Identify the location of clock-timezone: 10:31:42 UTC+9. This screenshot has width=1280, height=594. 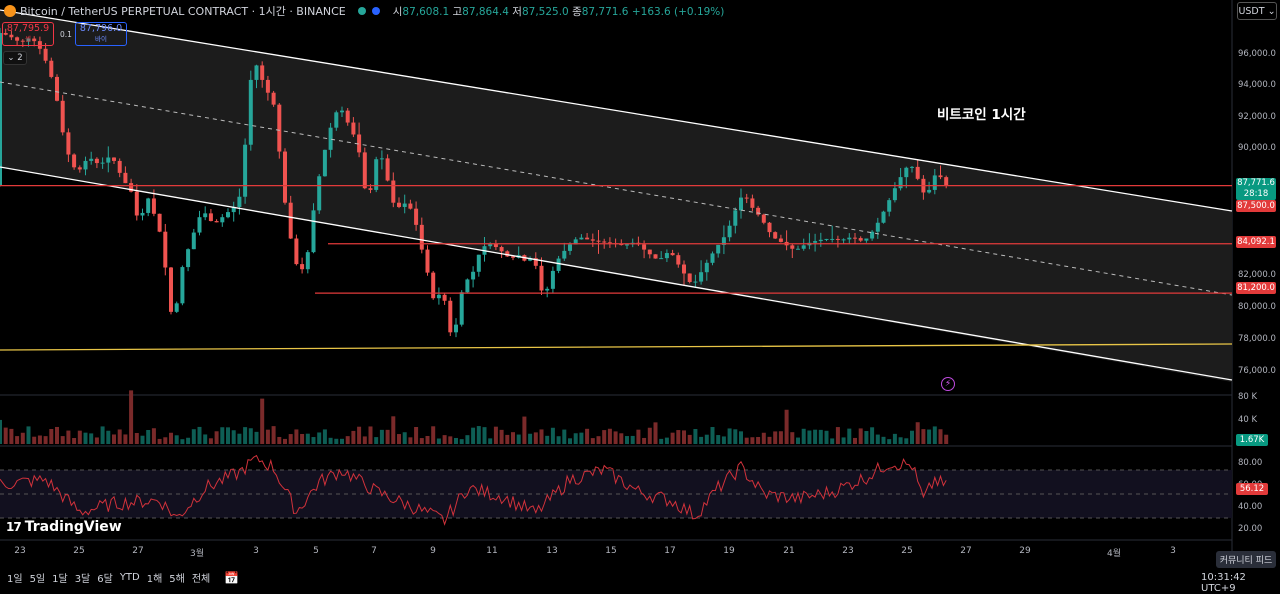
(1223, 583).